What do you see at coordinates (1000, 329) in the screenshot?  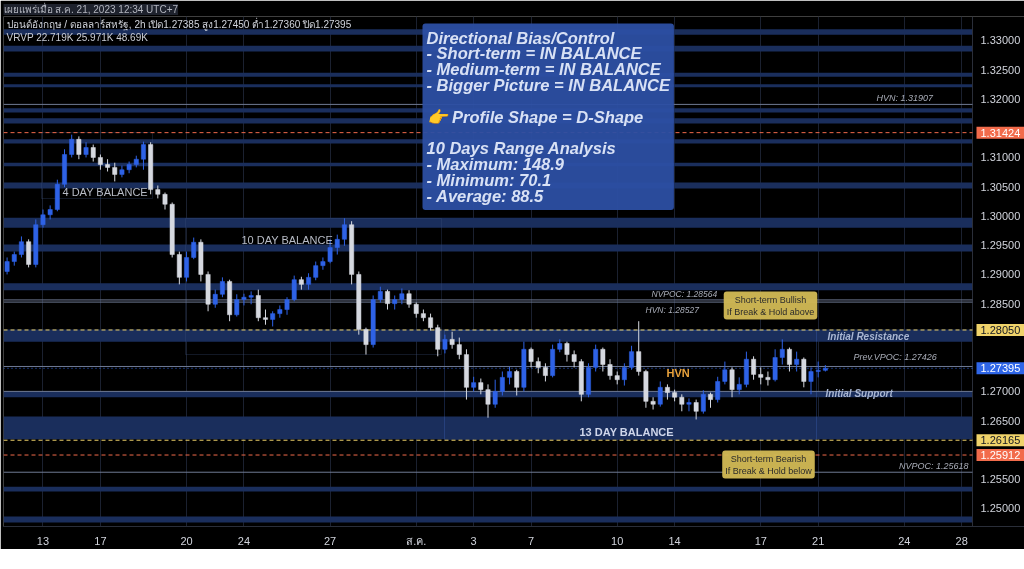 I see `ref-line-label: 1.28050` at bounding box center [1000, 329].